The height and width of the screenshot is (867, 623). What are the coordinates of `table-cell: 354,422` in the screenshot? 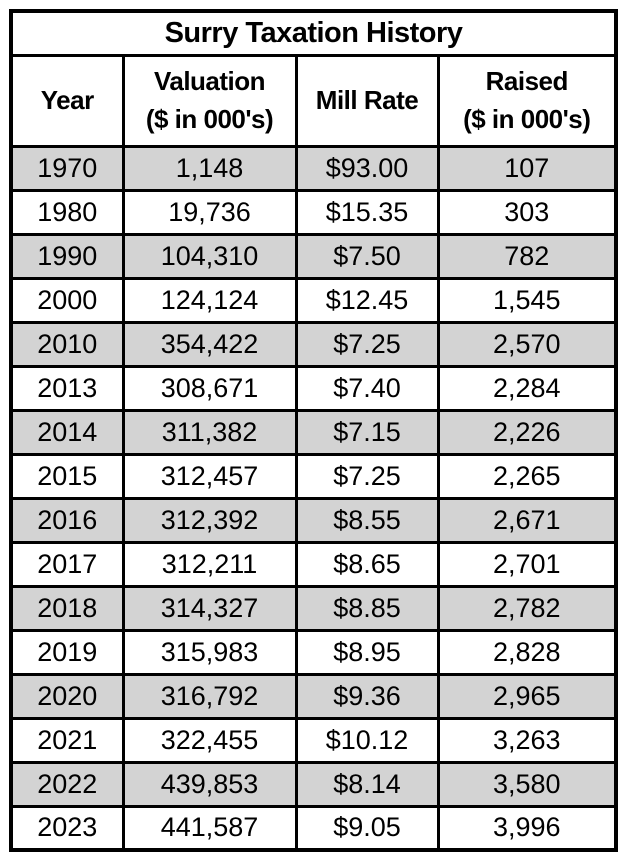 It's located at (209, 344).